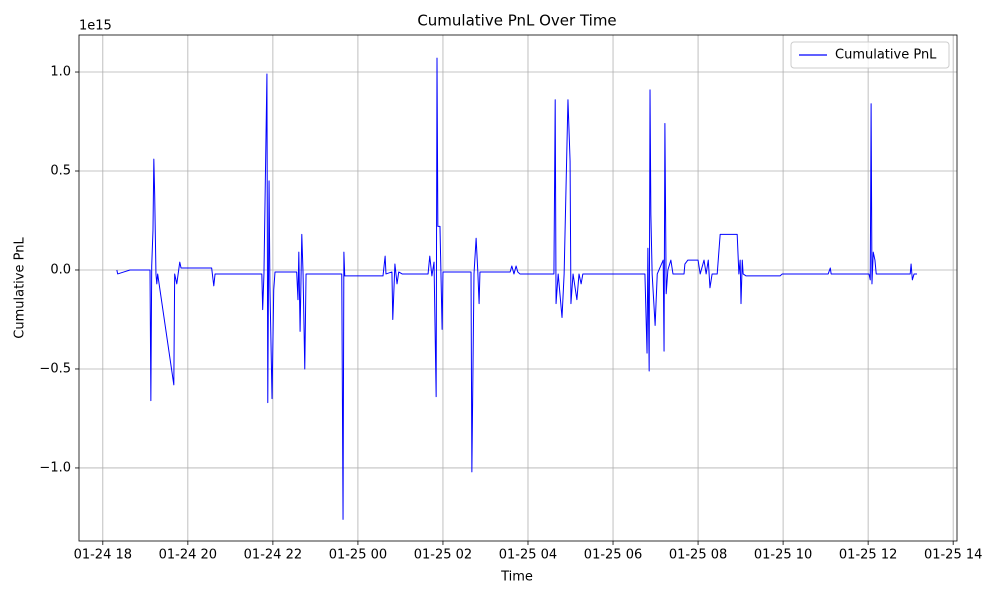  What do you see at coordinates (20, 288) in the screenshot?
I see `y-axis-label: Cumulative PnL` at bounding box center [20, 288].